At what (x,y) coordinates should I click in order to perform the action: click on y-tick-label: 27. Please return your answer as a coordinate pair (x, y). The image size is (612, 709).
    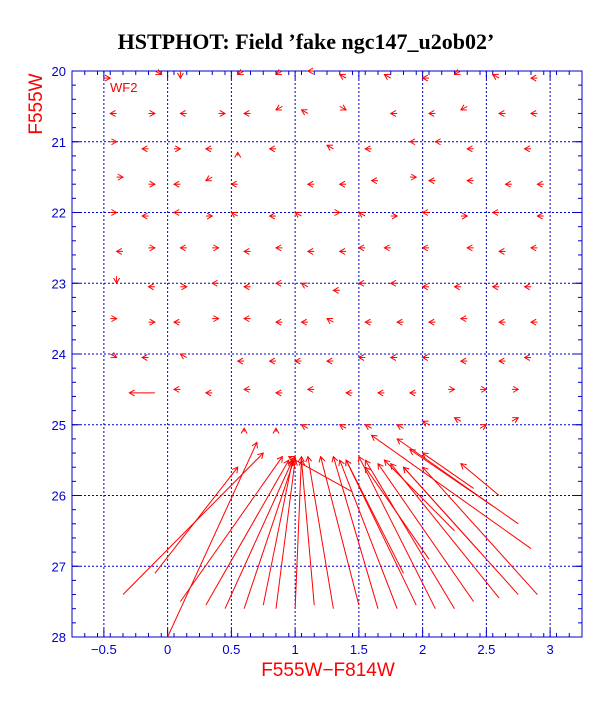
    Looking at the image, I should click on (59, 566).